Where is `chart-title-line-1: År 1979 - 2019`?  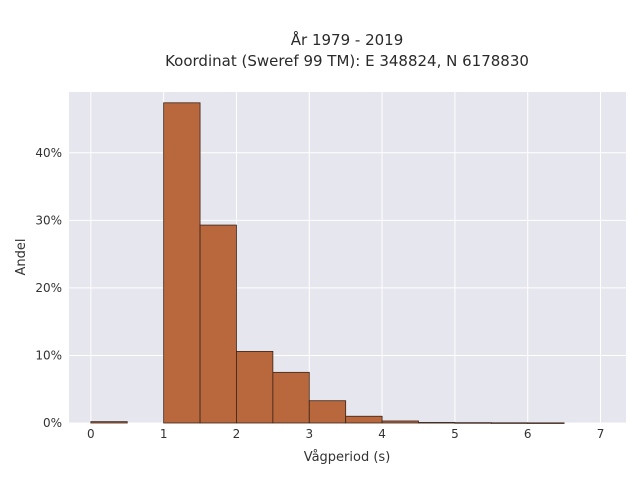
chart-title-line-1: År 1979 - 2019 is located at coordinates (347, 39).